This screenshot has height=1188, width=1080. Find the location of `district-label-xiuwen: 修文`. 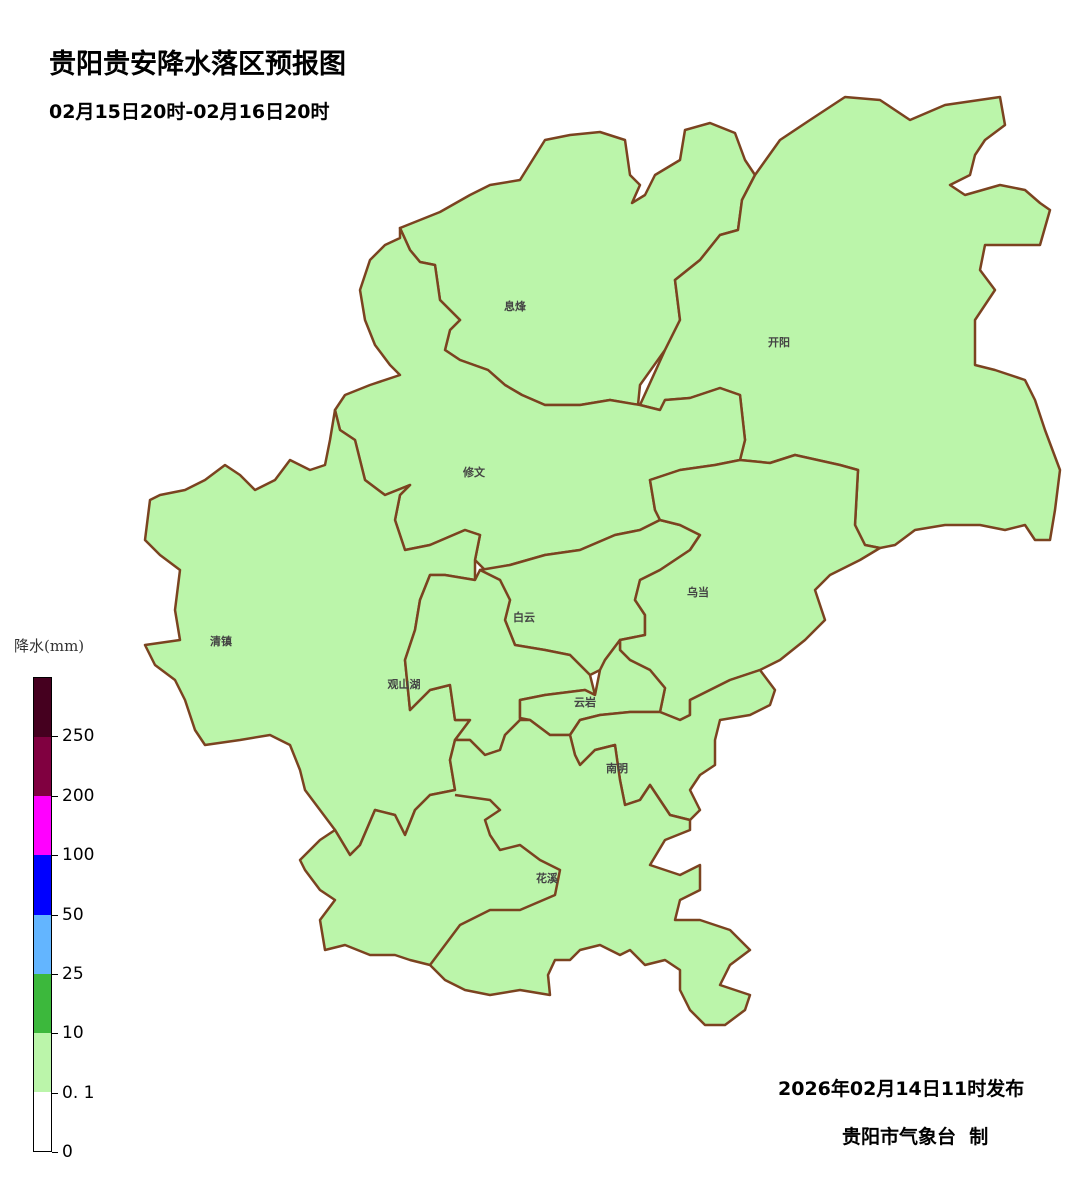

district-label-xiuwen: 修文 is located at coordinates (474, 472).